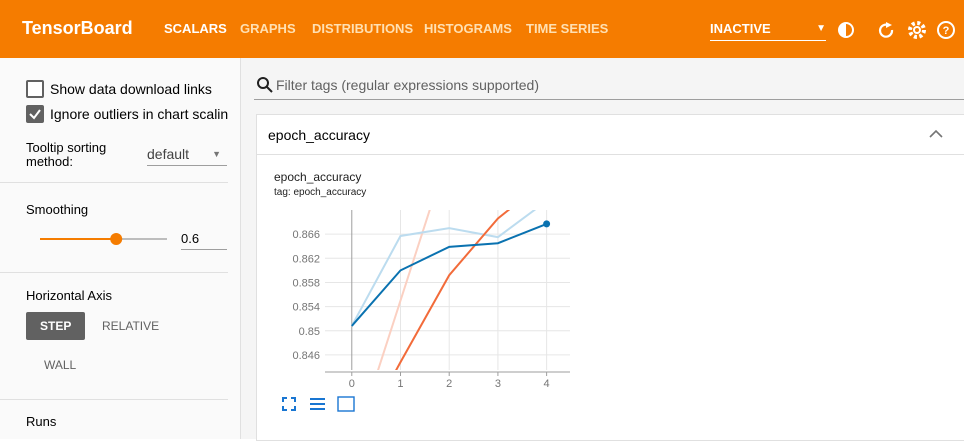 The width and height of the screenshot is (964, 441). What do you see at coordinates (886, 30) in the screenshot?
I see `reload-icon` at bounding box center [886, 30].